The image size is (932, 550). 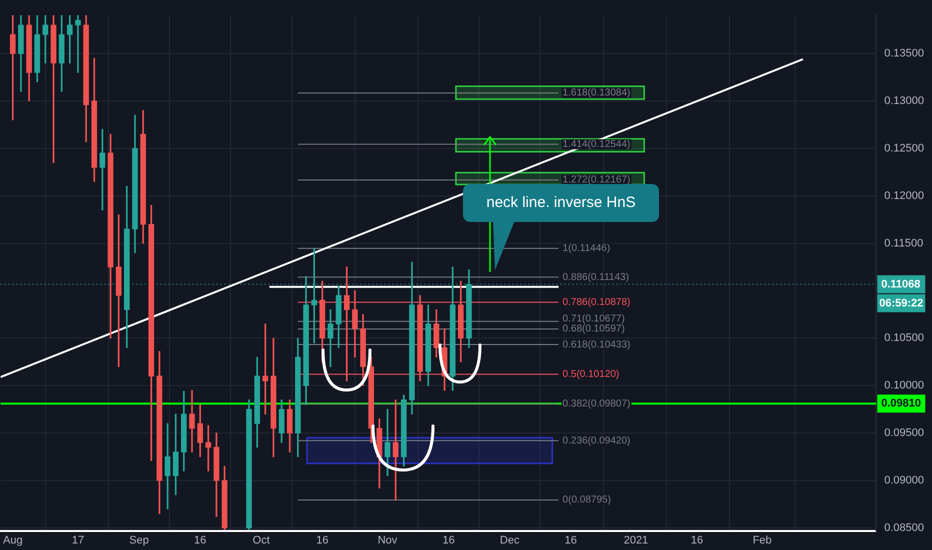 I want to click on y-tick-label: 0.13000, so click(x=904, y=100).